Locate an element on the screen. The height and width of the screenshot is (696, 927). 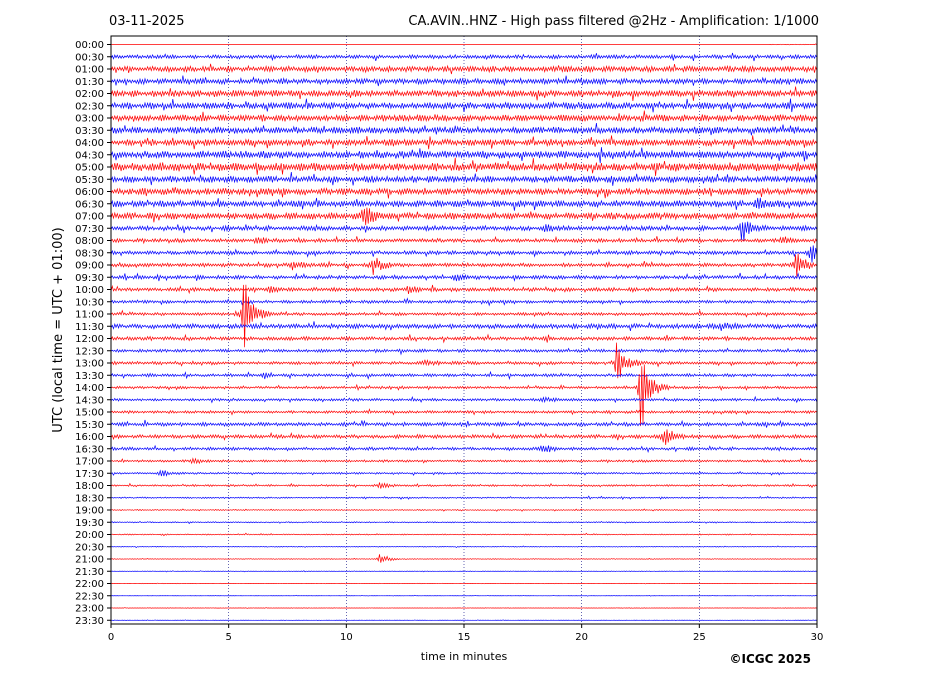
row-time-label: 15:30 is located at coordinates (89, 425).